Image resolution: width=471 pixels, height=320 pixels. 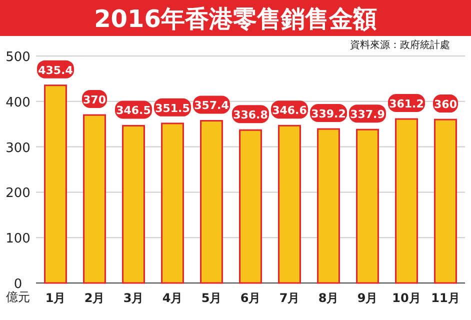 I want to click on data-label: 357.4, so click(x=212, y=105).